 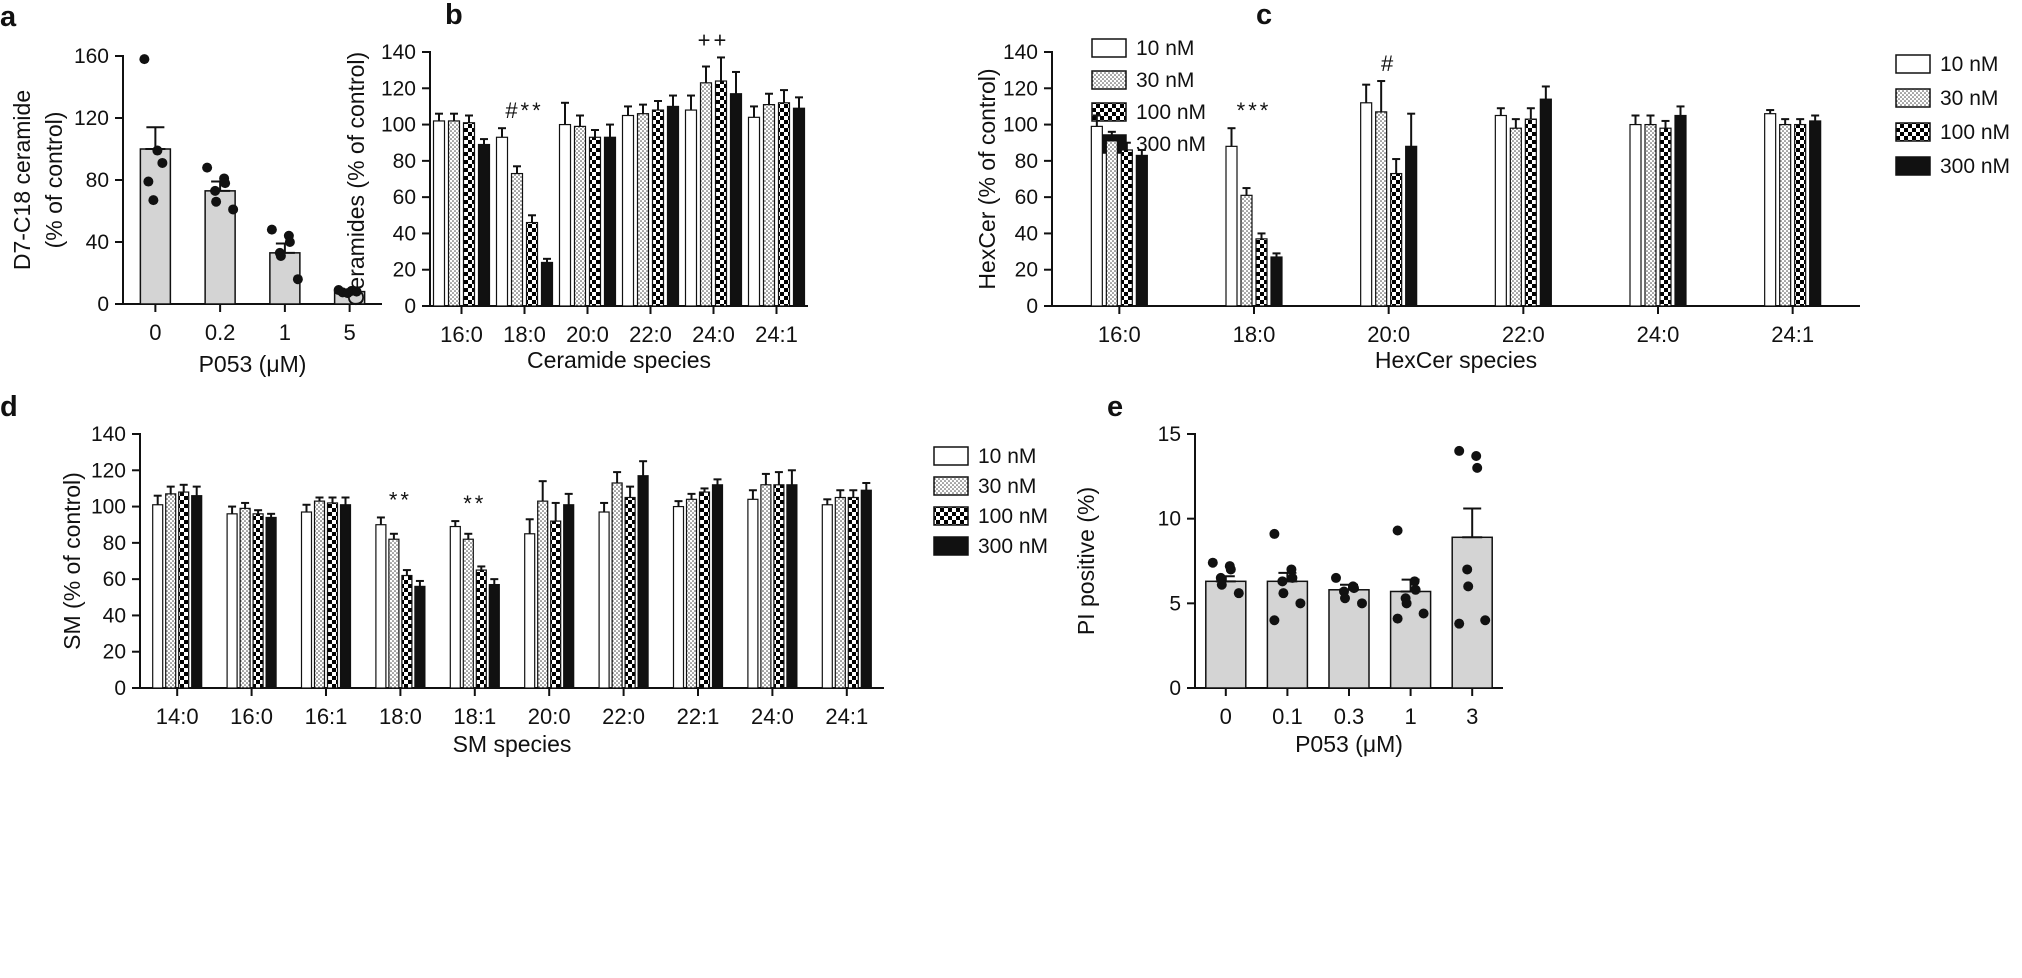 What do you see at coordinates (1388, 63) in the screenshot?
I see `significance-annotation: #` at bounding box center [1388, 63].